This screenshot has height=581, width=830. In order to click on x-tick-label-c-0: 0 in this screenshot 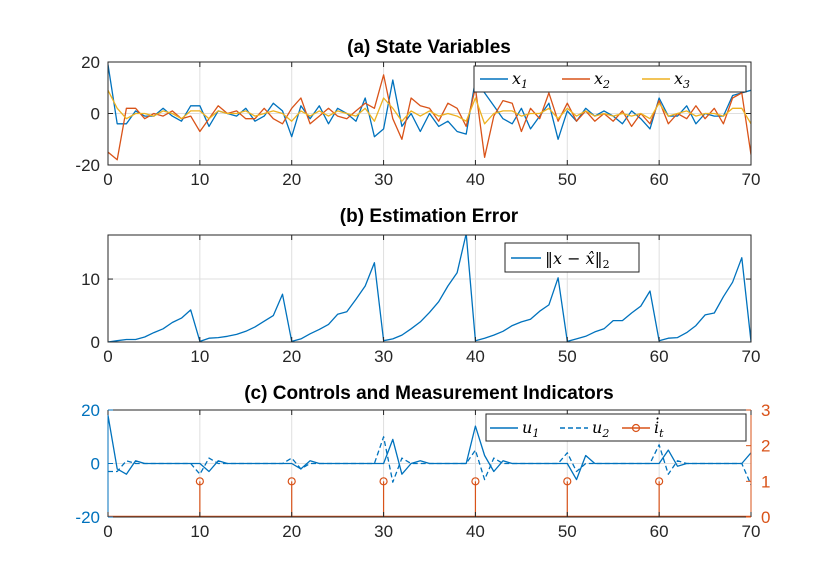, I will do `click(107, 531)`.